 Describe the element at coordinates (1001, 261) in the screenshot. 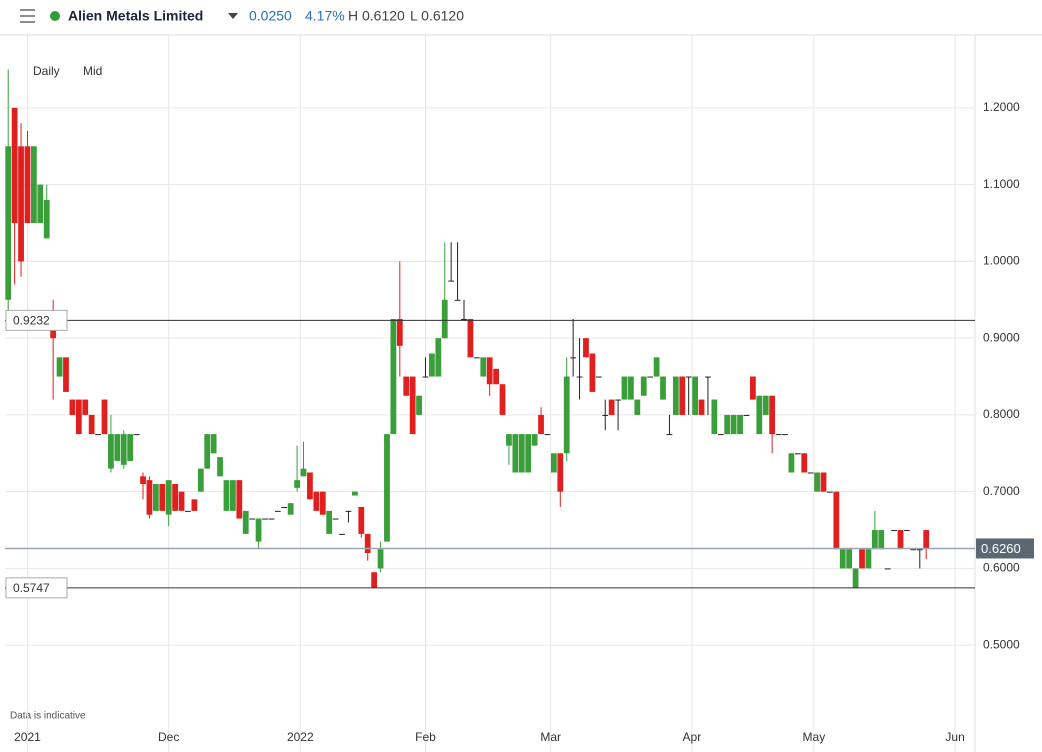

I see `y-tick-label: 1.0000` at that location.